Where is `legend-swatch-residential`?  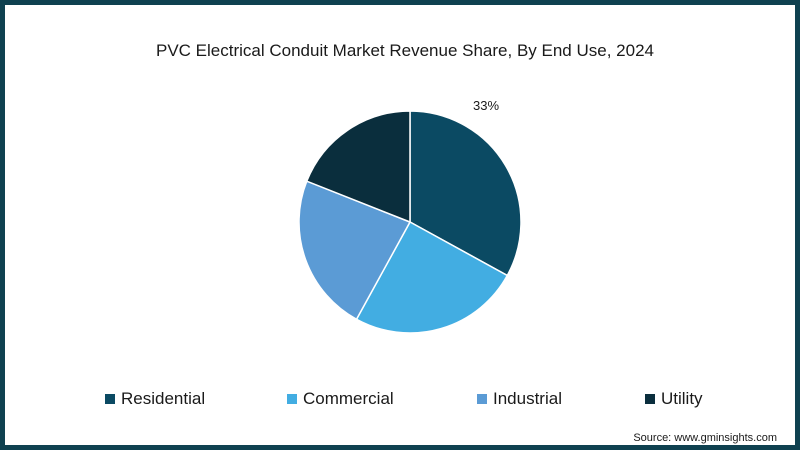 legend-swatch-residential is located at coordinates (110, 399).